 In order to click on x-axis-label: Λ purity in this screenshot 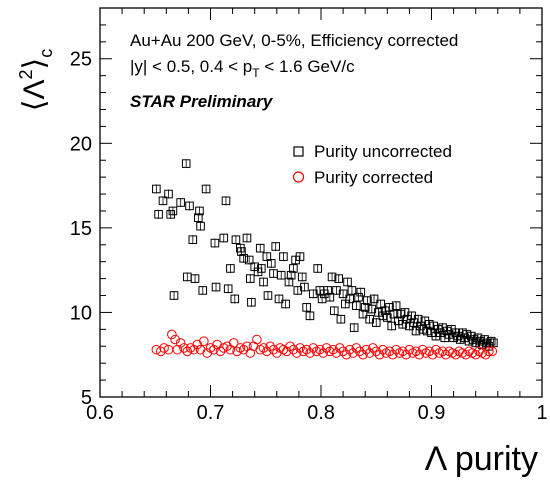, I will do `click(481, 459)`.